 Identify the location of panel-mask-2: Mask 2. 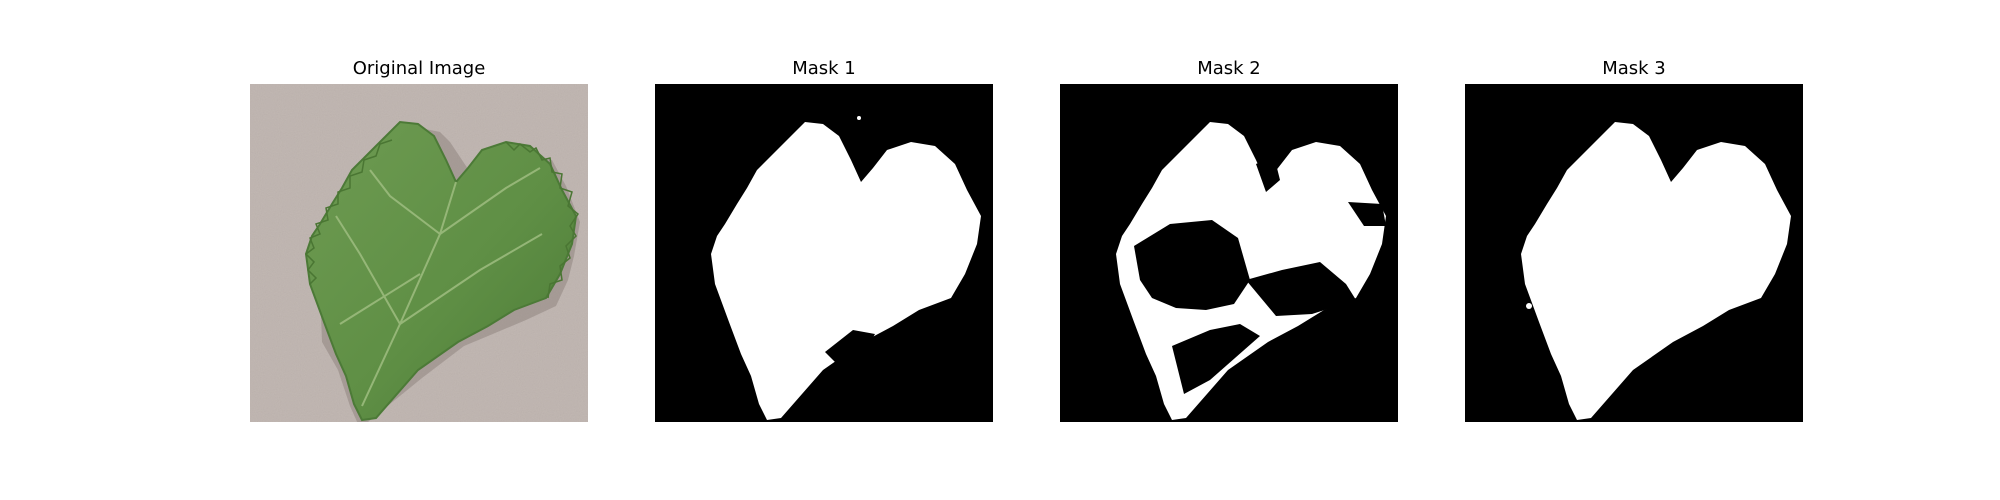
(1229, 215).